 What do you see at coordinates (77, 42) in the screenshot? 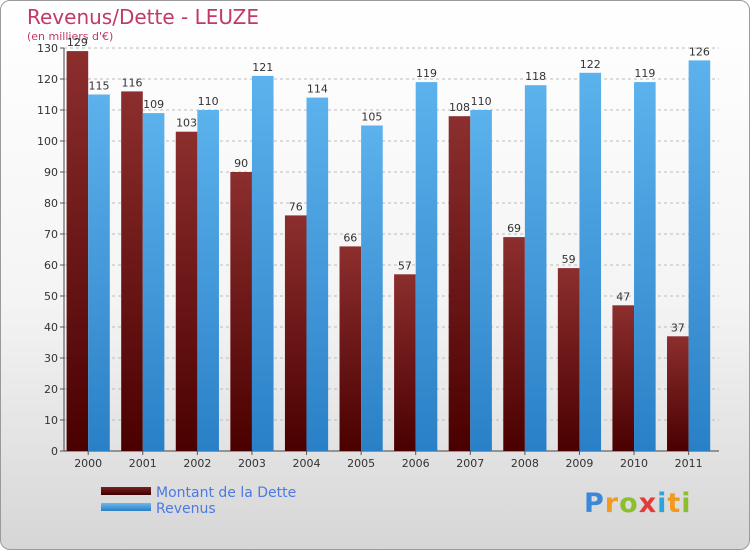
I see `data-label: 129` at bounding box center [77, 42].